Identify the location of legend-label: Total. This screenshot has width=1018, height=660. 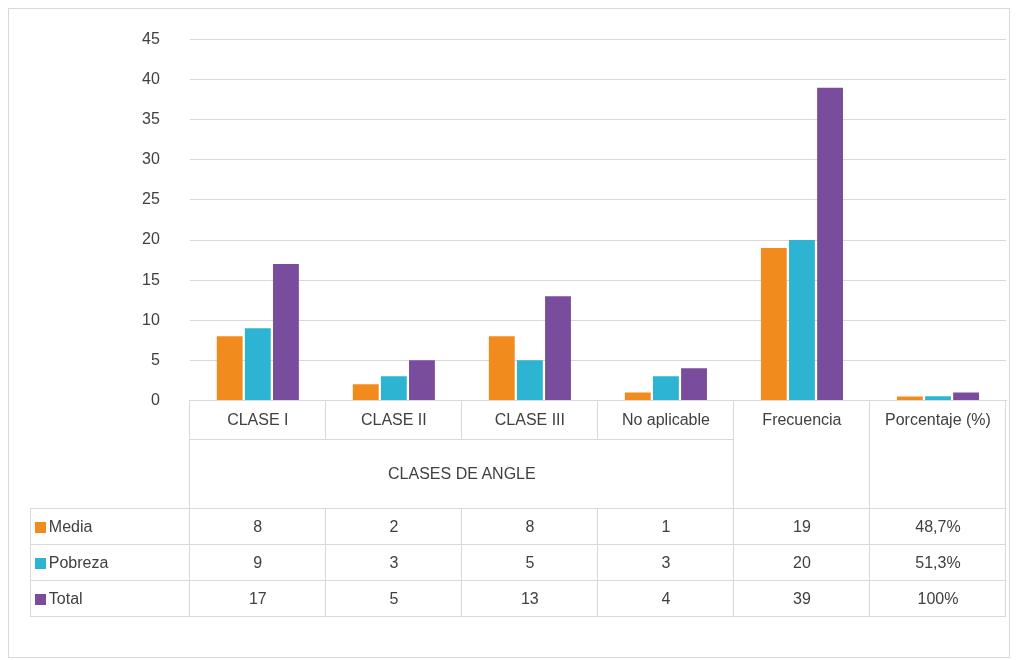
(110, 598).